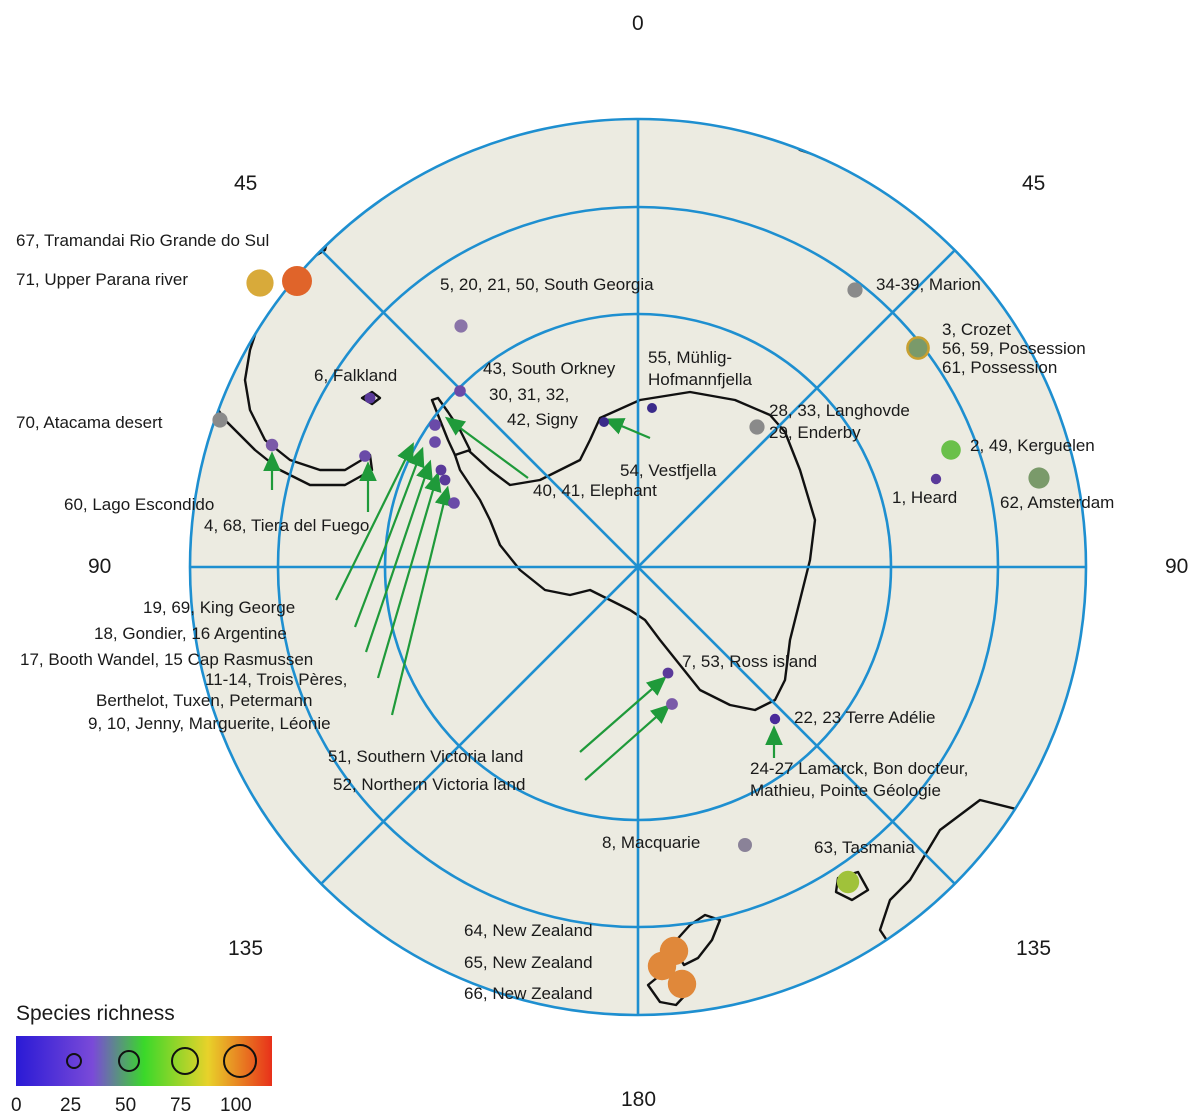 This screenshot has width=1196, height=1115. I want to click on legend-tick: 25, so click(70, 1105).